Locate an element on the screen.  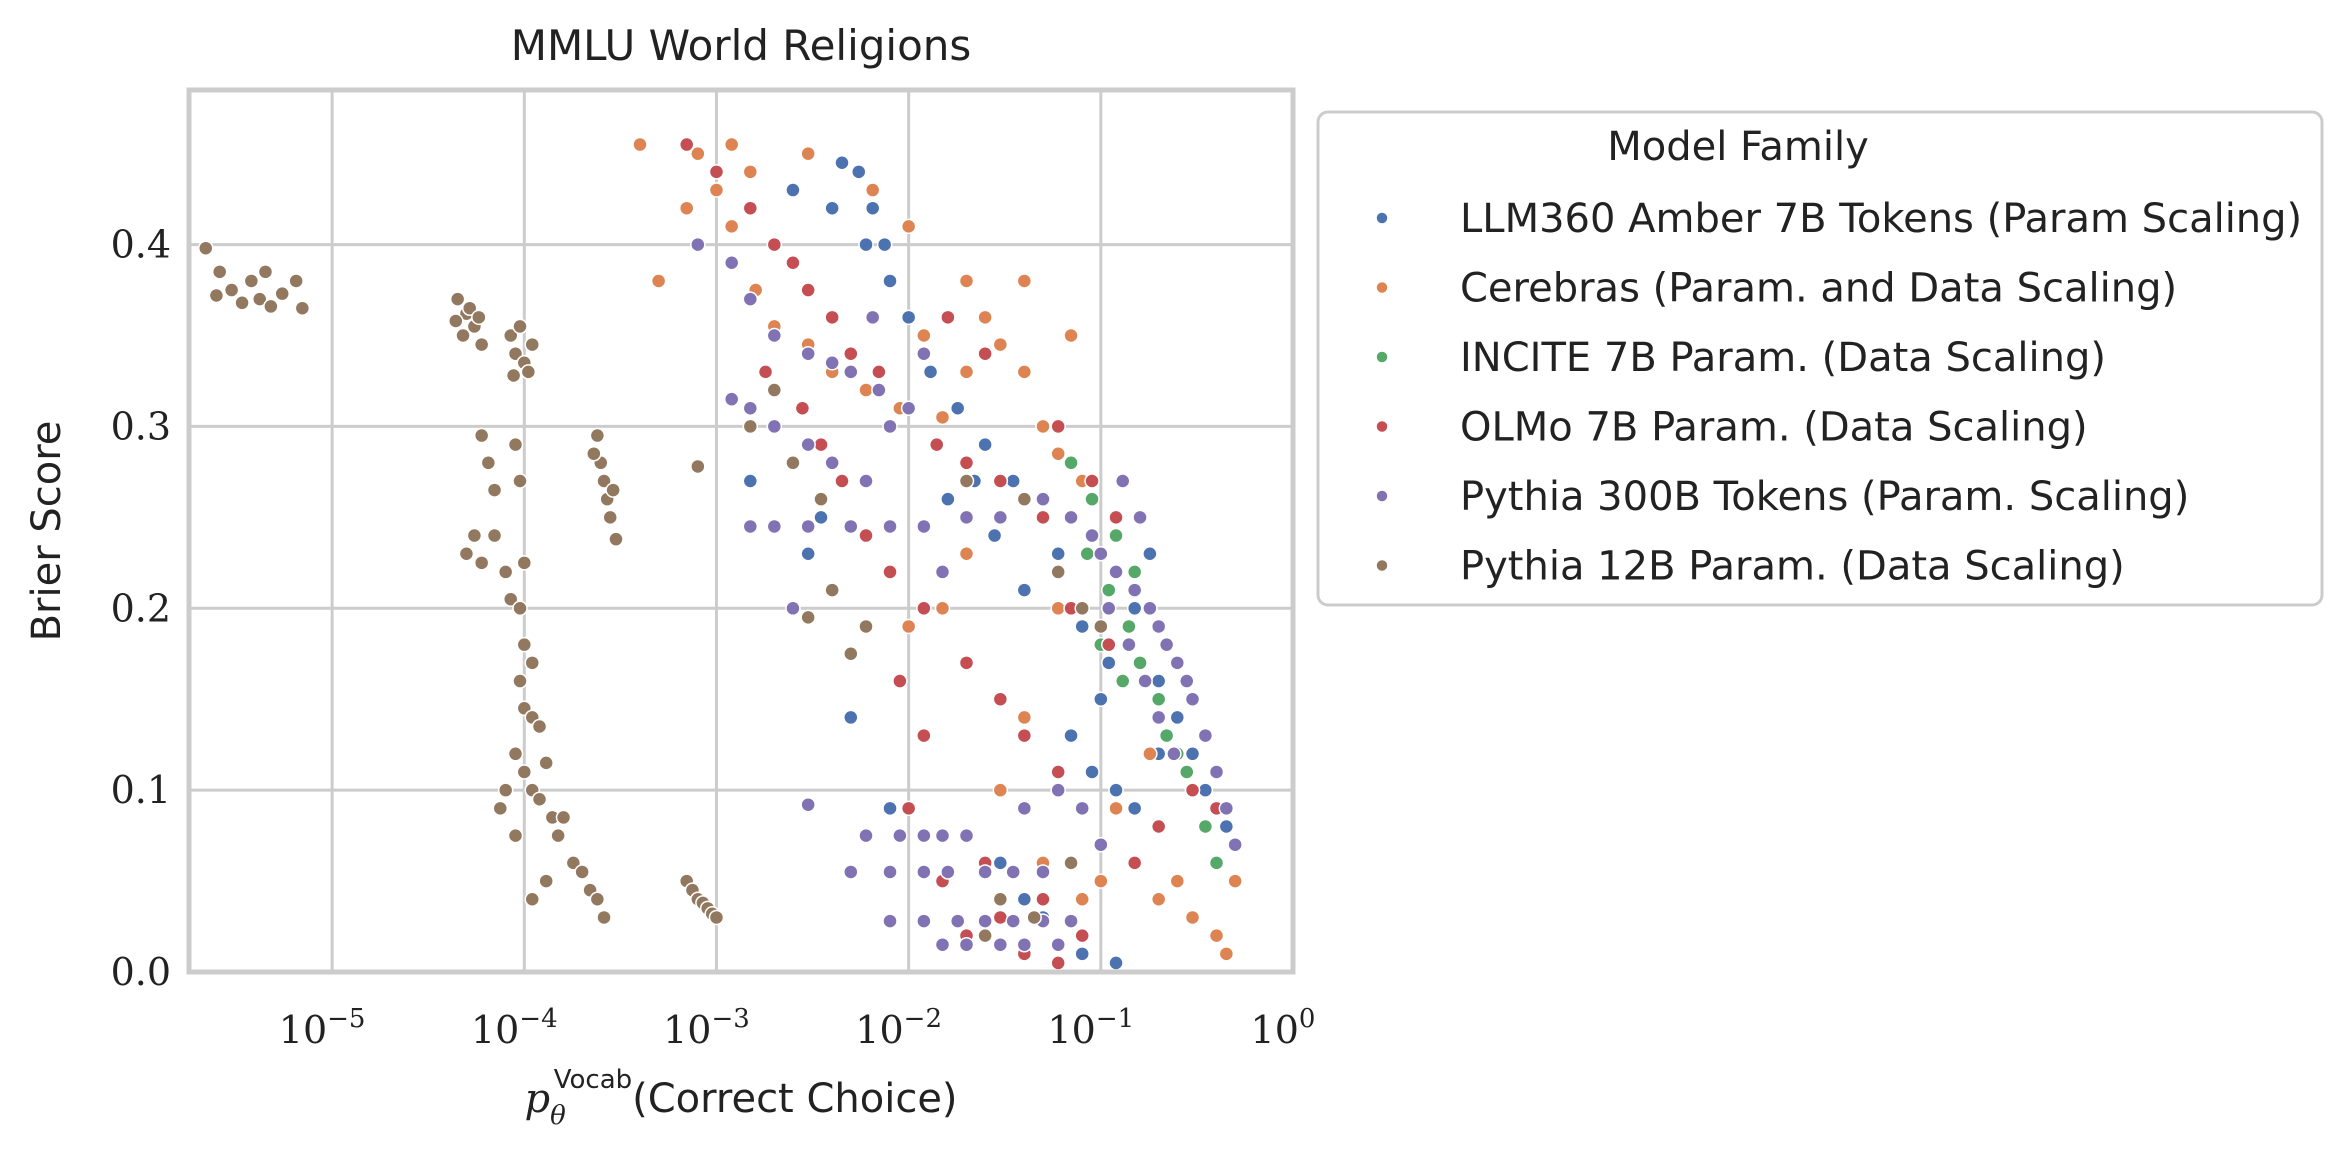
y-tick-label-3: 0.3 is located at coordinates (141, 426).